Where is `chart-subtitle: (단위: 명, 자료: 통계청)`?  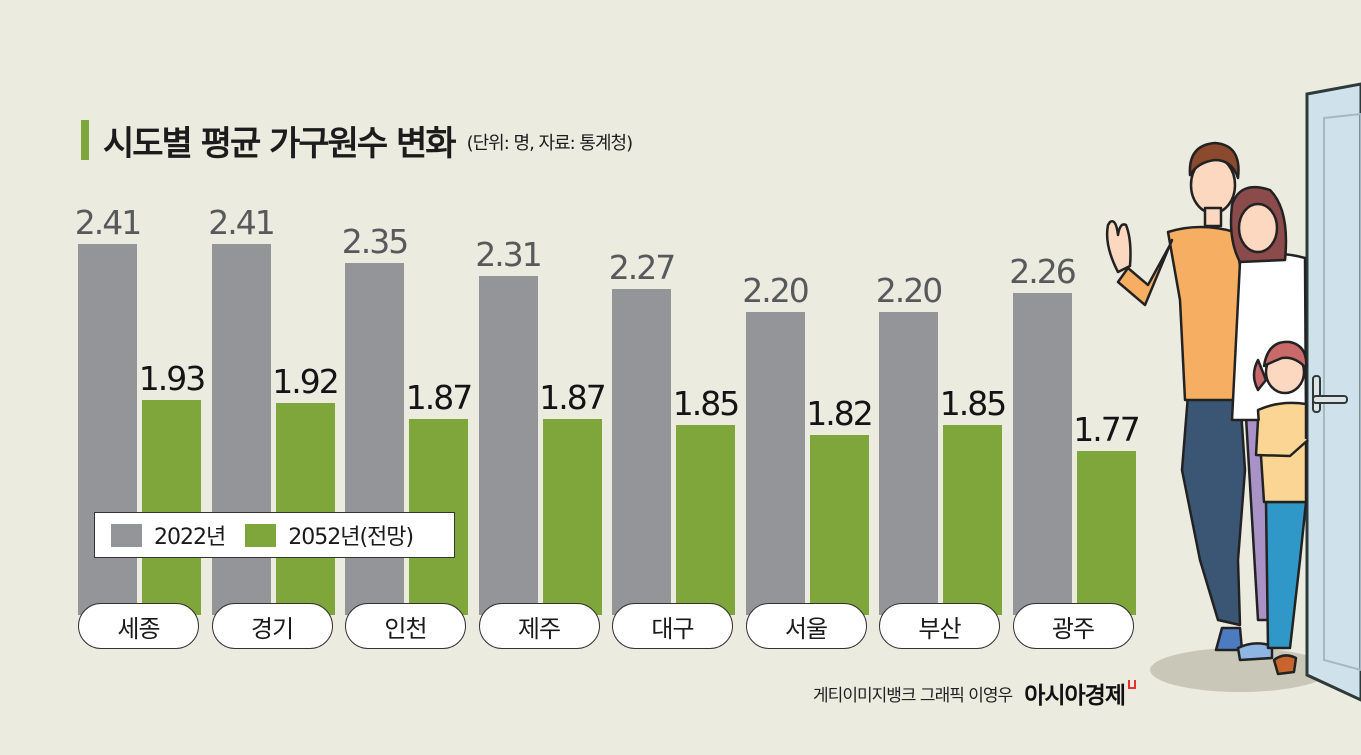
chart-subtitle: (단위: 명, 자료: 통계청) is located at coordinates (550, 143).